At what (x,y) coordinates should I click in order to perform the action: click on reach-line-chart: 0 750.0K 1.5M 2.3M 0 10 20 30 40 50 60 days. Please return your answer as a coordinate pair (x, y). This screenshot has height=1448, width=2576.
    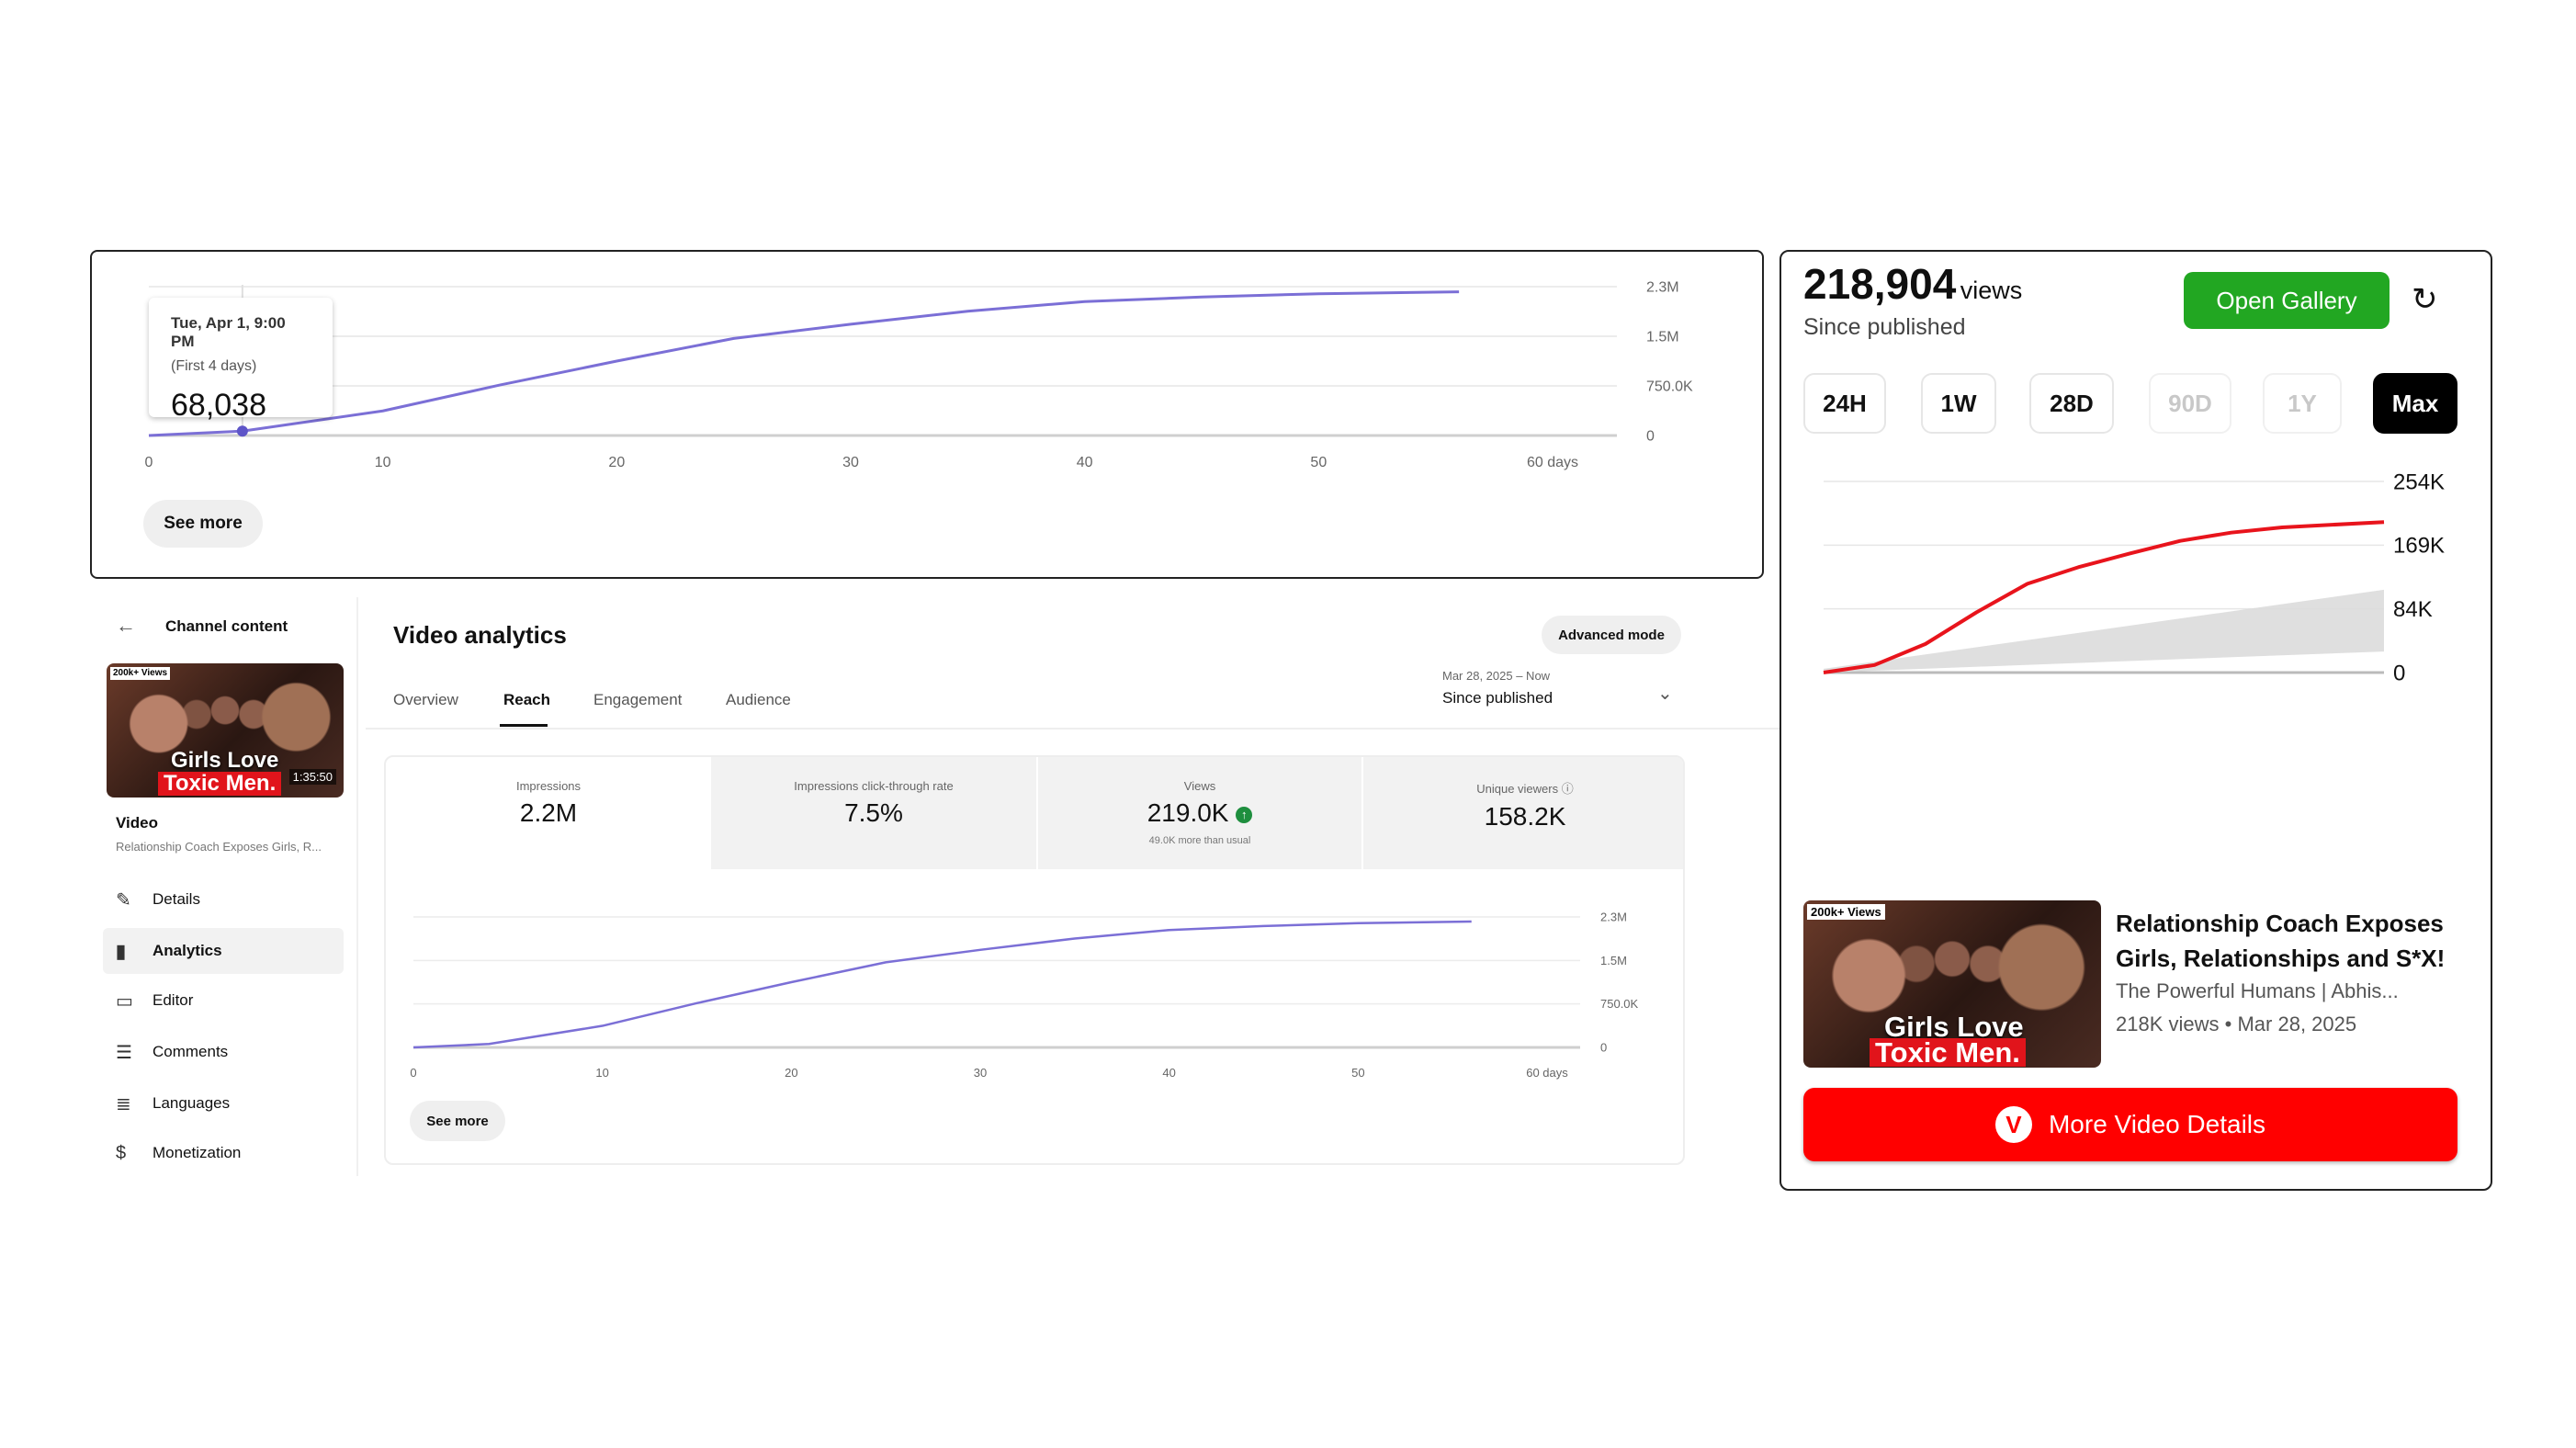
    Looking at the image, I should click on (1024, 995).